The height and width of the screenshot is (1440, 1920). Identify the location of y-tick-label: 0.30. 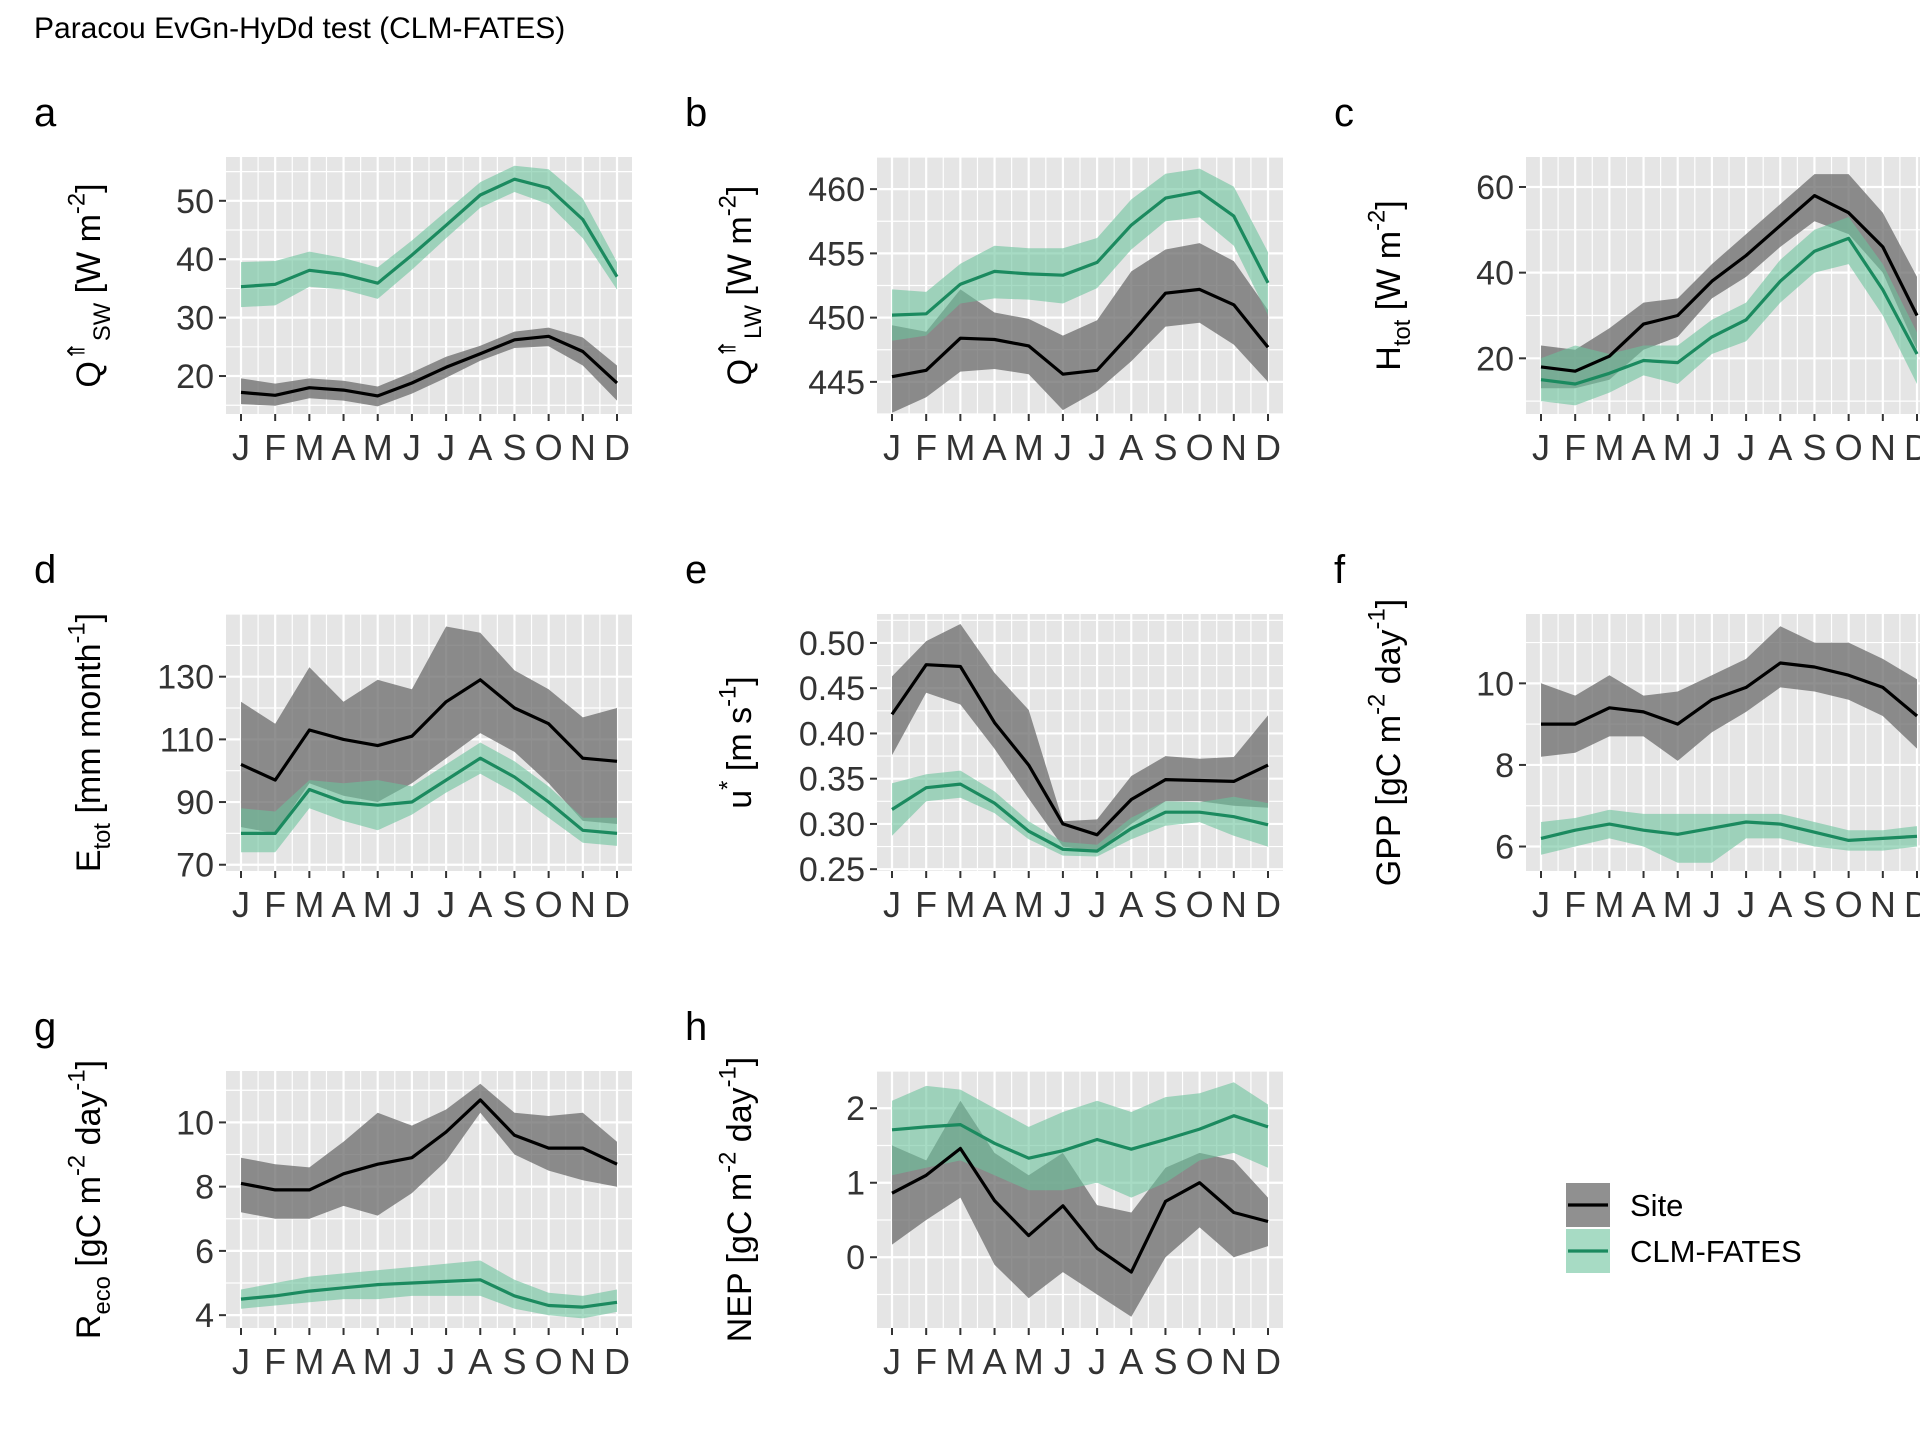
(832, 825).